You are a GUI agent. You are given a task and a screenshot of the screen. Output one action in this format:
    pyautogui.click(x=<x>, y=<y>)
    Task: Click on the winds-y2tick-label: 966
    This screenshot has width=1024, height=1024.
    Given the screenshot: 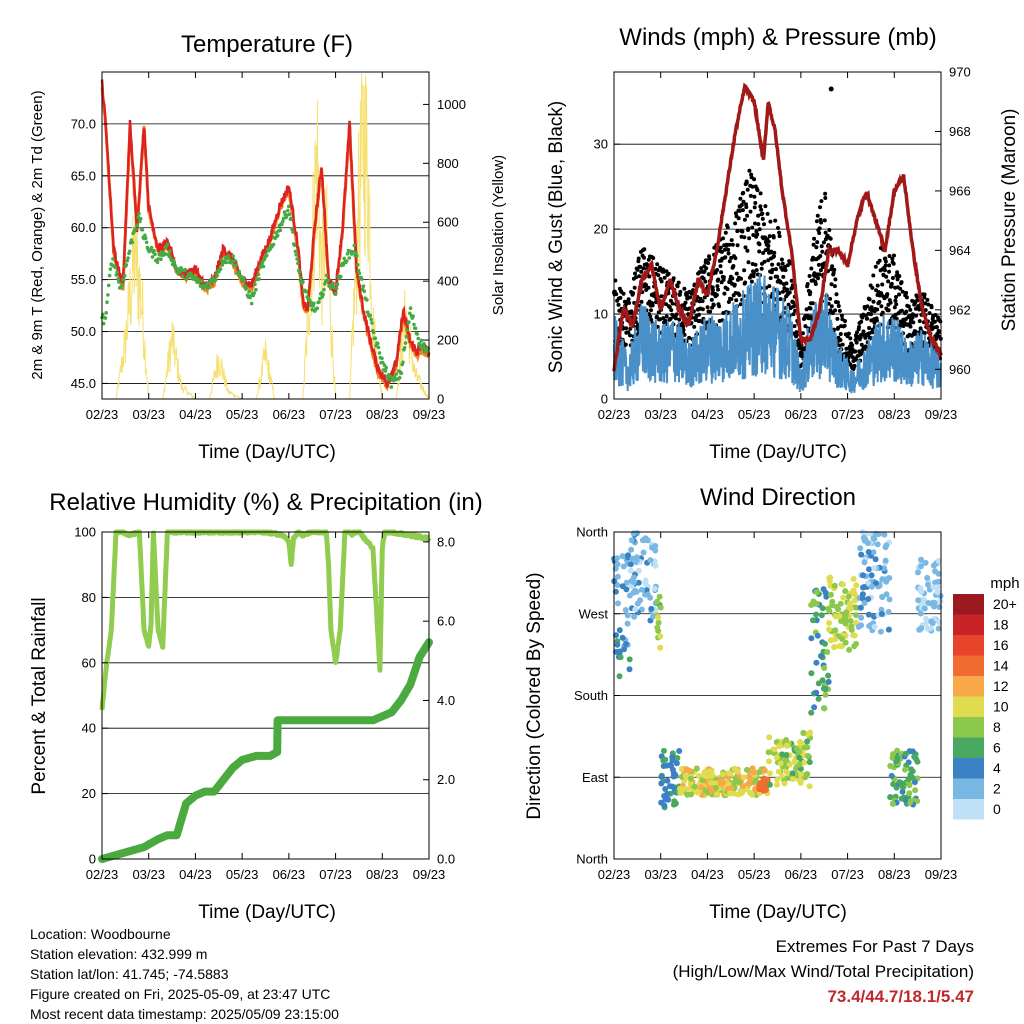 What is the action you would take?
    pyautogui.click(x=960, y=190)
    